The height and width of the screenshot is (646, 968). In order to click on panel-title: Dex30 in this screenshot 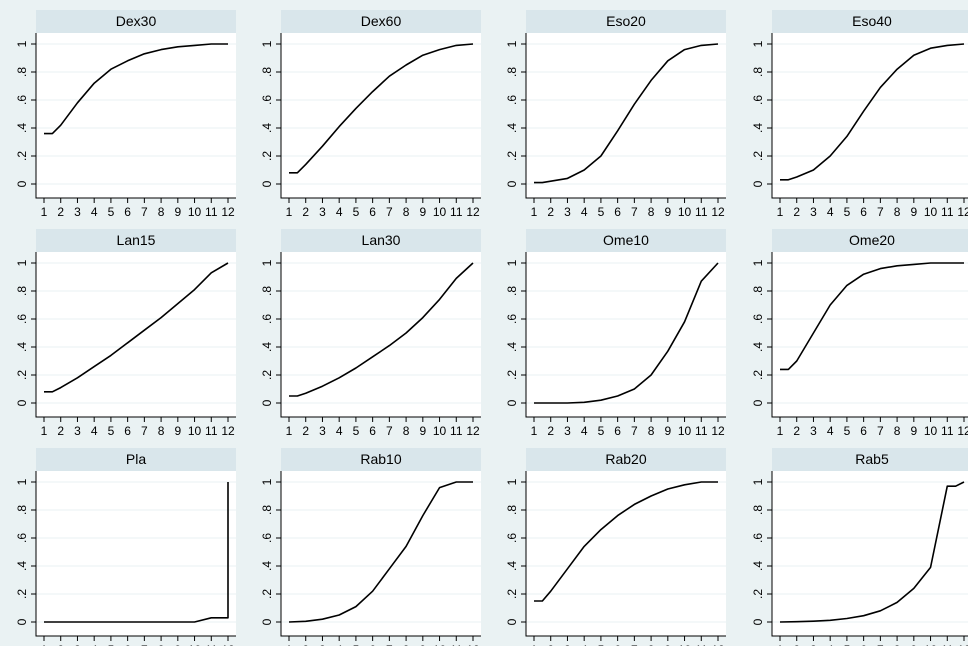, I will do `click(136, 21)`.